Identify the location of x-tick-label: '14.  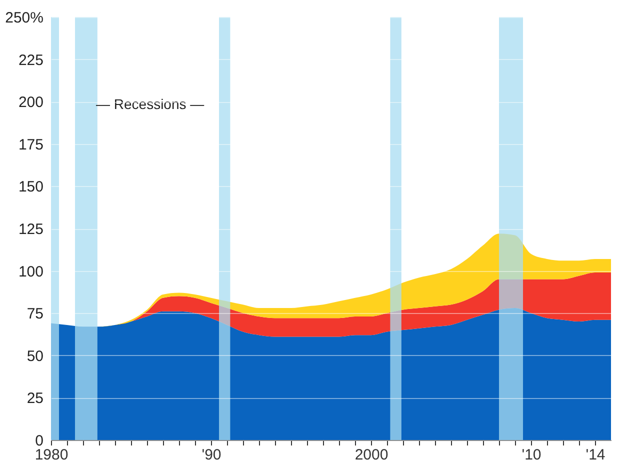
(596, 455).